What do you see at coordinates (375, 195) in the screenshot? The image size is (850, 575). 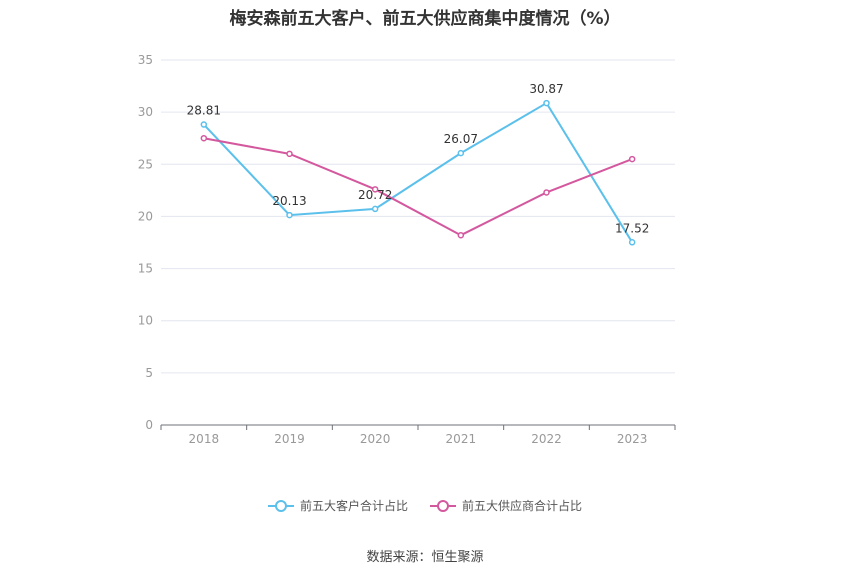 I see `data-label: 20.72` at bounding box center [375, 195].